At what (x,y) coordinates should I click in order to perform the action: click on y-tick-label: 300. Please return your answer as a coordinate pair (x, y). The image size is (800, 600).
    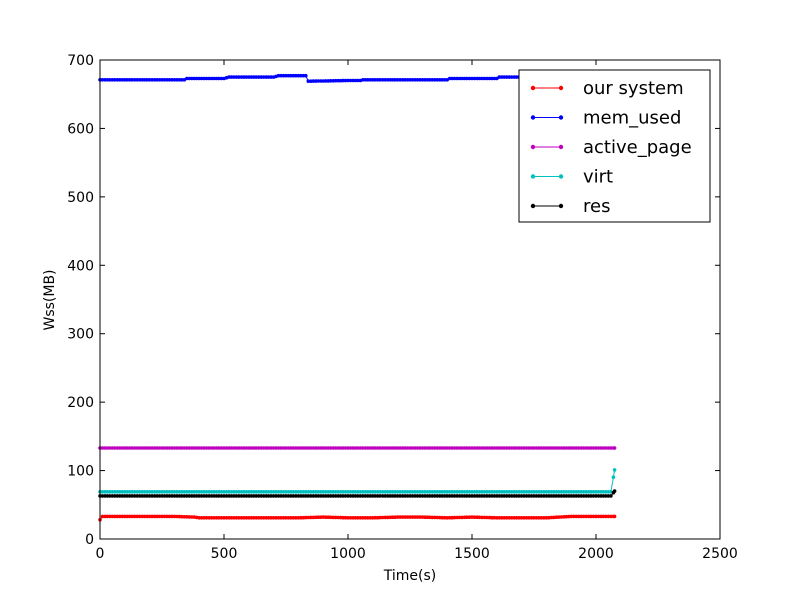
    Looking at the image, I should click on (80, 335).